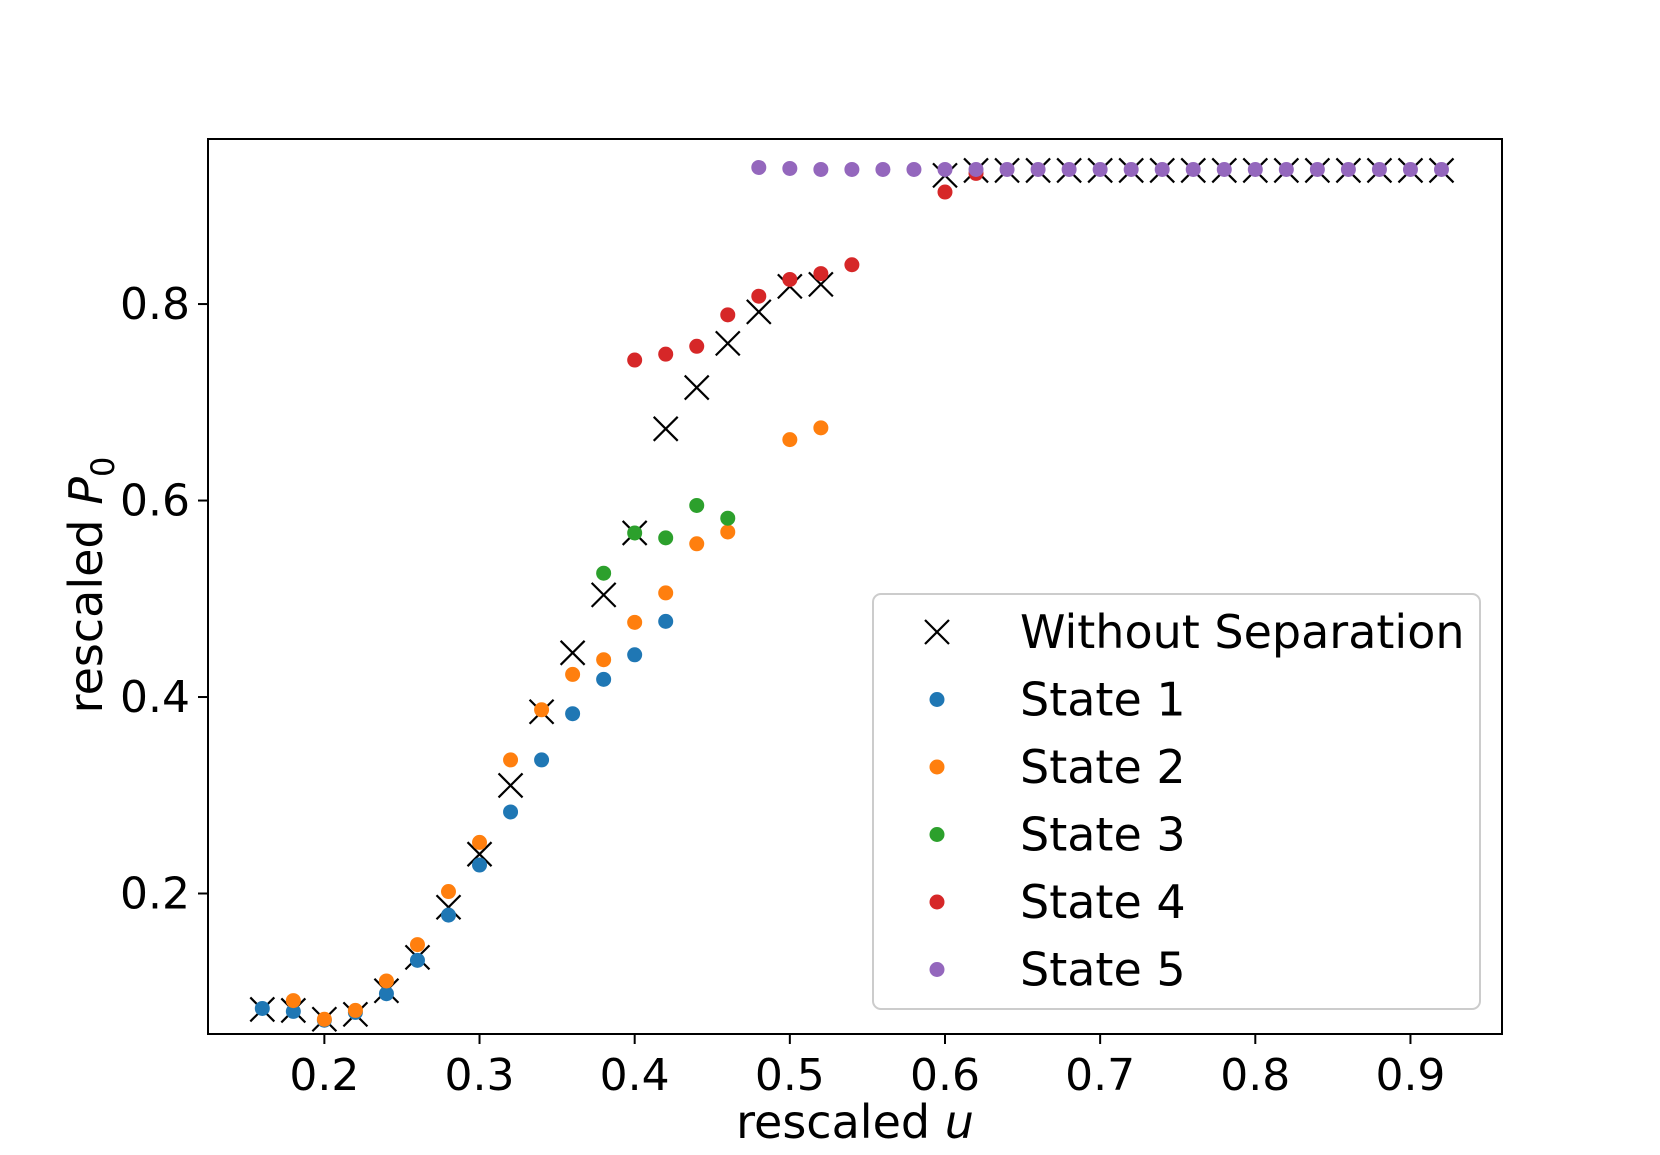  Describe the element at coordinates (840, 1122) in the screenshot. I see `x-axis-label-prefix: rescaled` at that location.